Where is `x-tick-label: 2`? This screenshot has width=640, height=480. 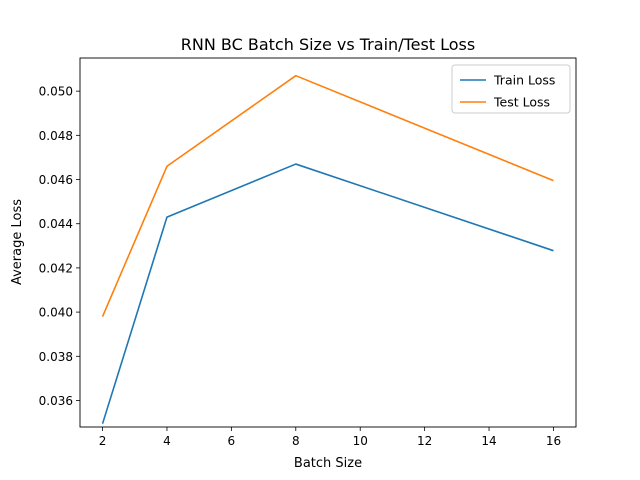
x-tick-label: 2 is located at coordinates (103, 441).